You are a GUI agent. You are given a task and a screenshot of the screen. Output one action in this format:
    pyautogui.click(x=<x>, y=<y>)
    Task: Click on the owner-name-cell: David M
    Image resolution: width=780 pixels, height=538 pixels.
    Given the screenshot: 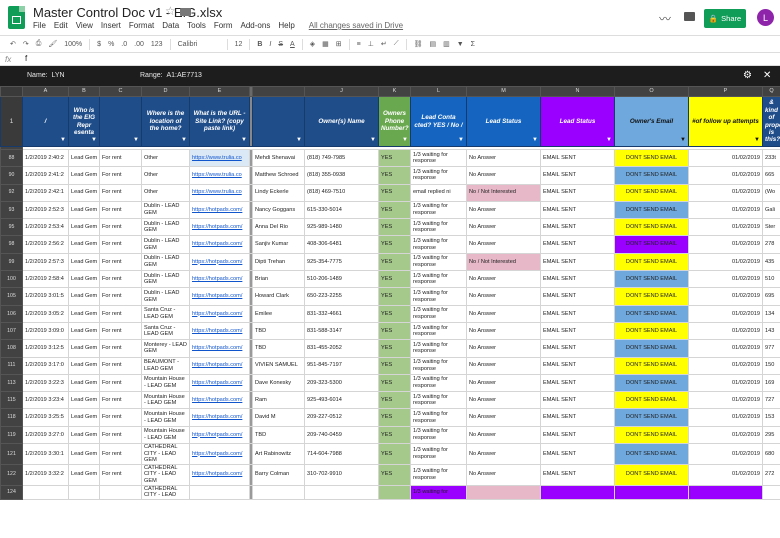 What is the action you would take?
    pyautogui.click(x=278, y=417)
    